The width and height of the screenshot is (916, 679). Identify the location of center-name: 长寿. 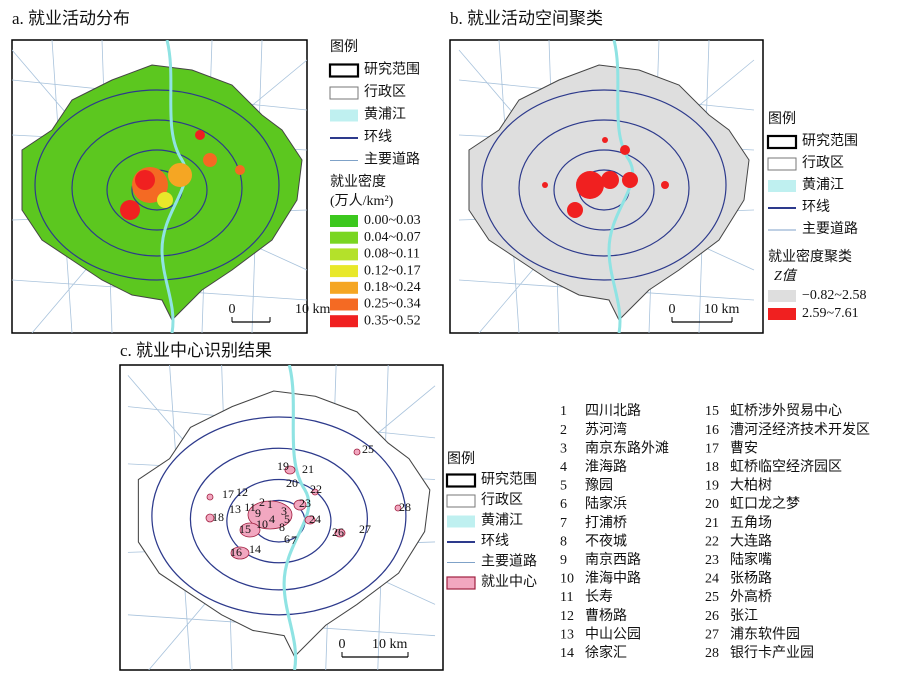
(599, 596).